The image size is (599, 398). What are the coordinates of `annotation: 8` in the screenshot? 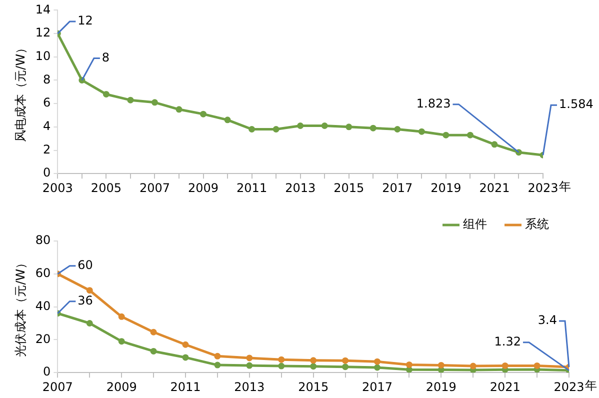 It's located at (106, 57).